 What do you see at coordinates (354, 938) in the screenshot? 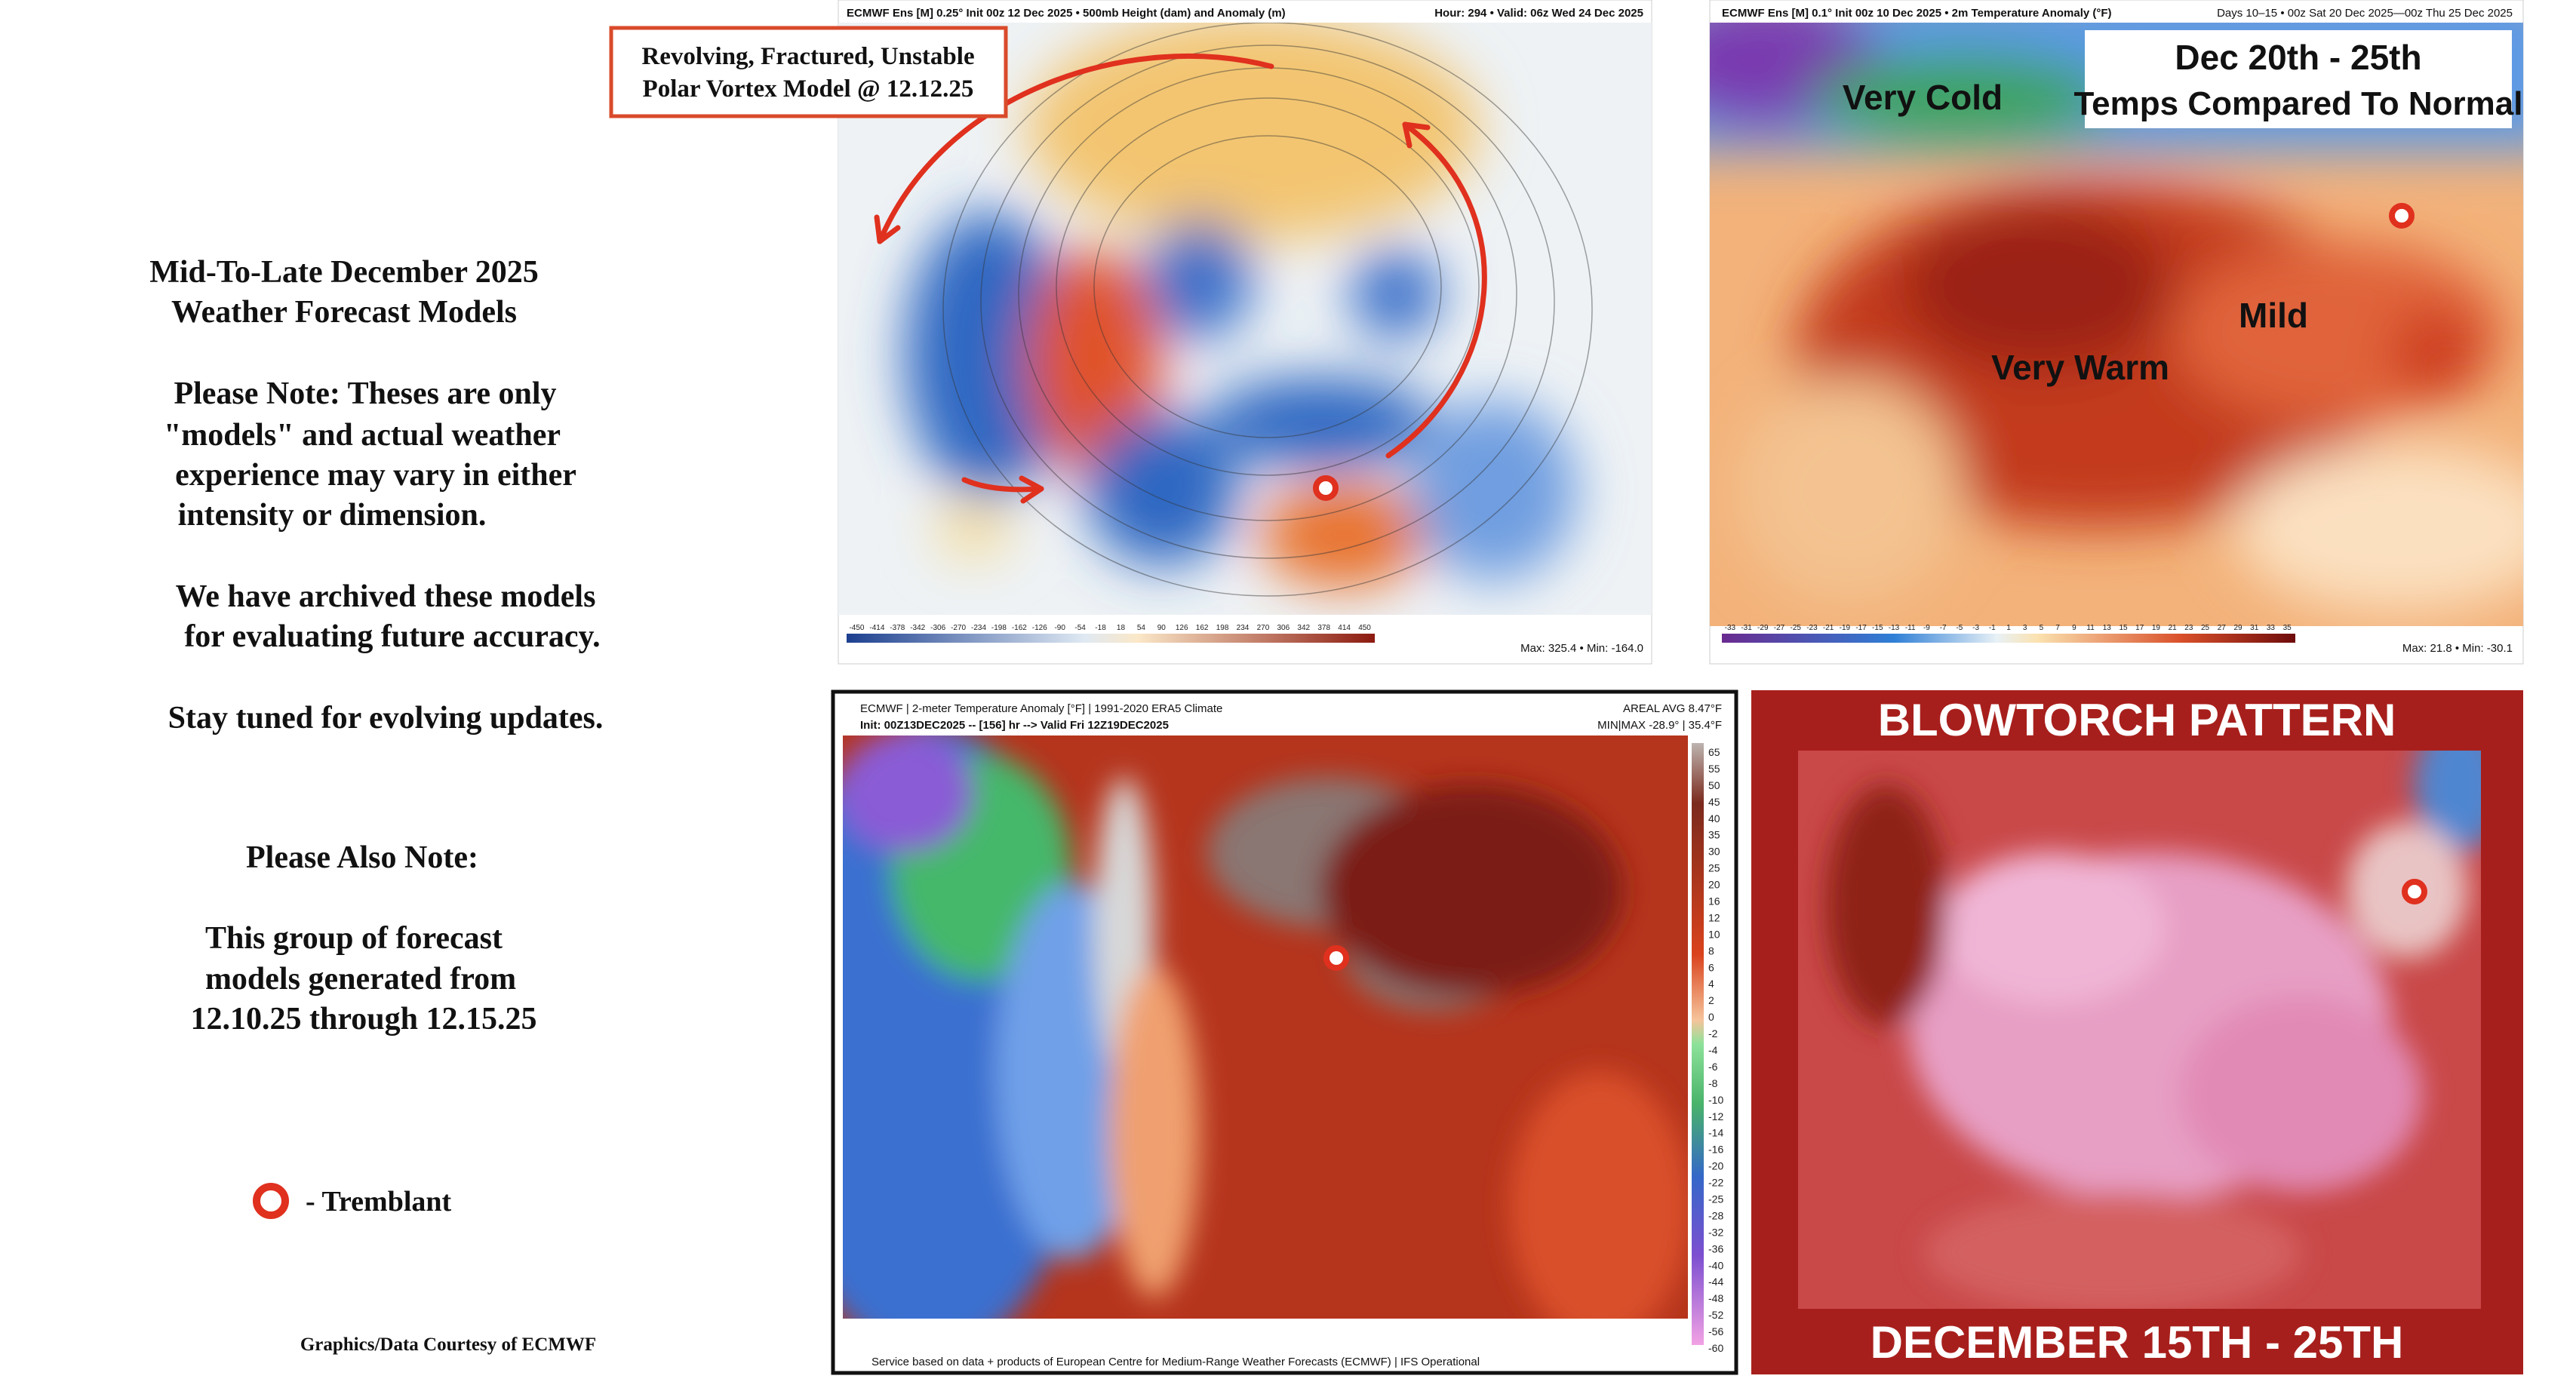
I see `also-note-line: This group of forecast` at bounding box center [354, 938].